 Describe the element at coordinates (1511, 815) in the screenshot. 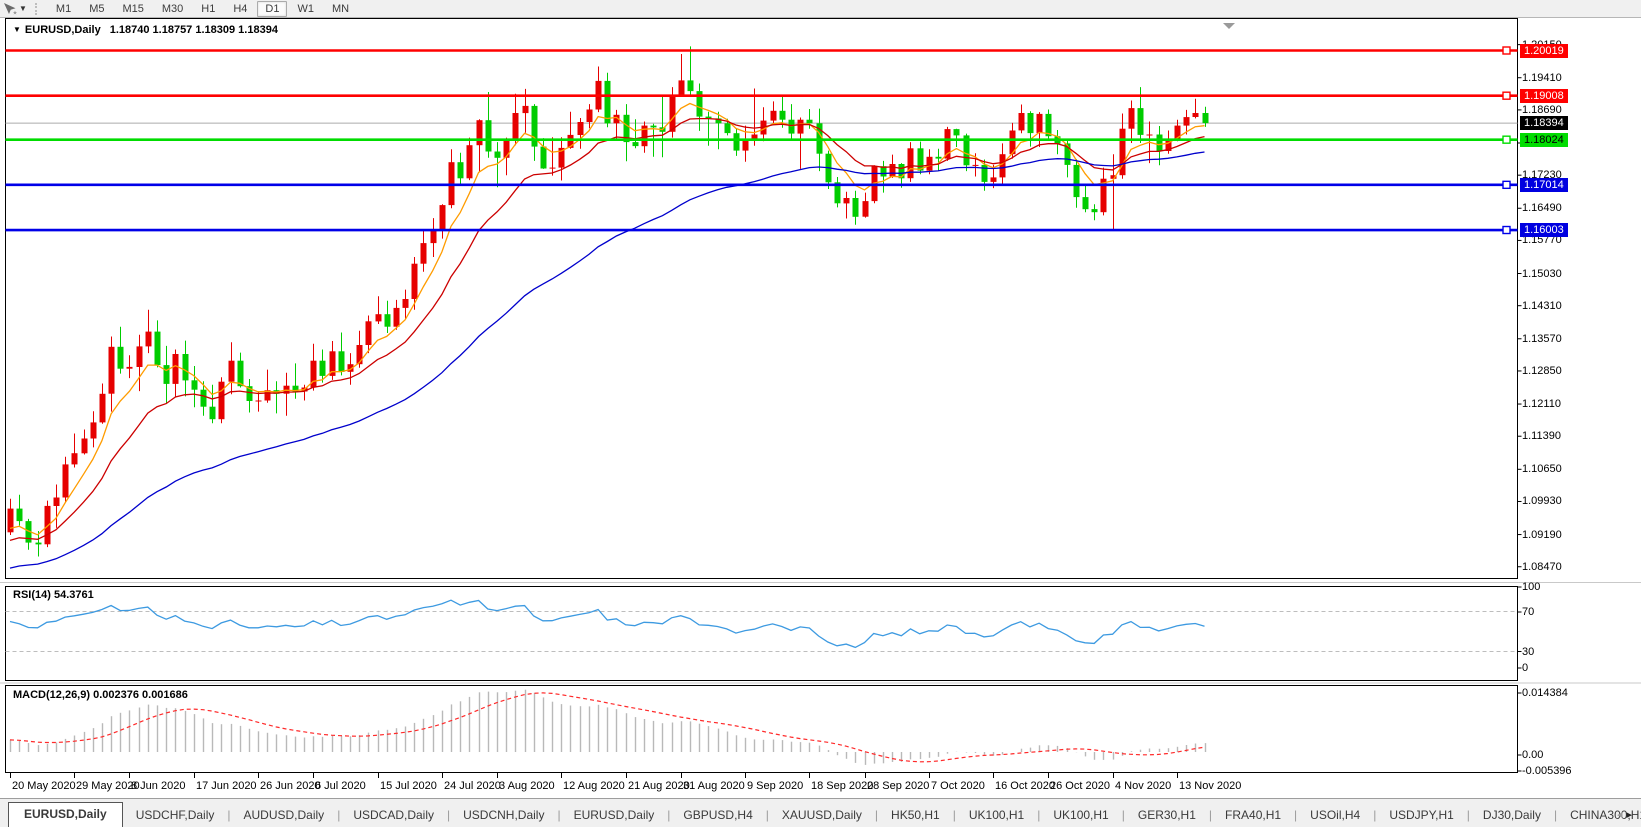

I see `chart-tab-dj30-daily: DJ30,Daily` at that location.